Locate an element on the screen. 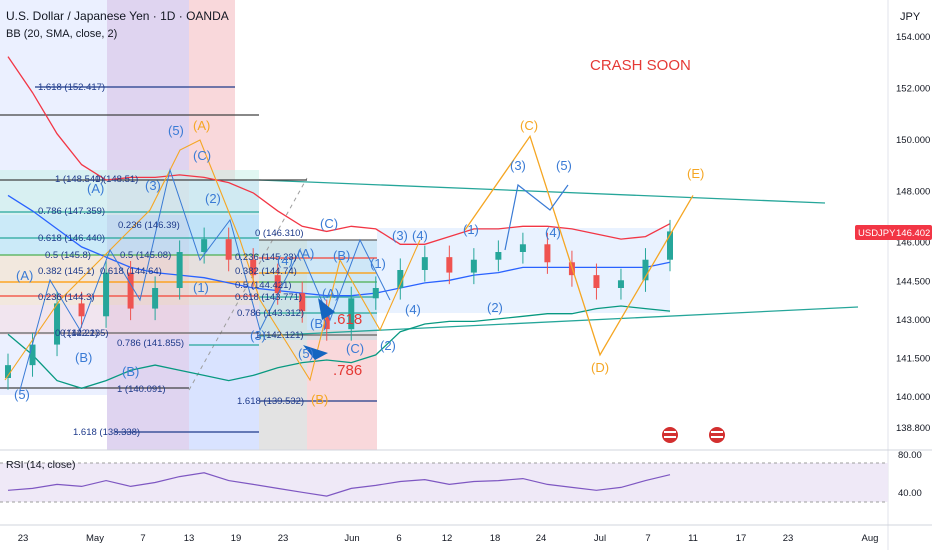 The image size is (932, 550). wave-label: .786 is located at coordinates (347, 370).